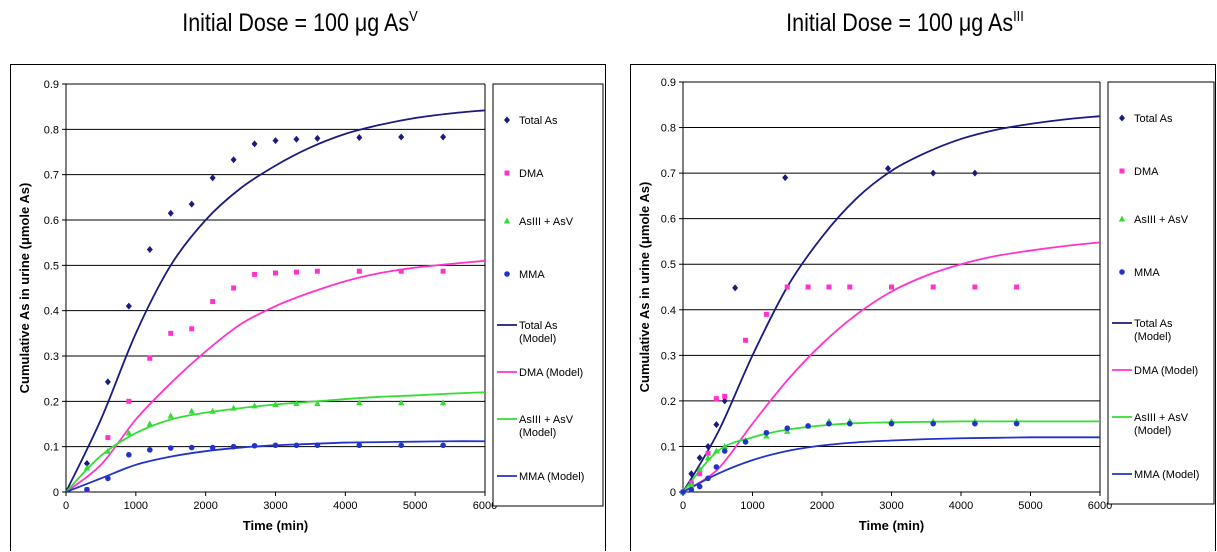 Image resolution: width=1217 pixels, height=552 pixels. I want to click on legend-box, so click(548, 295).